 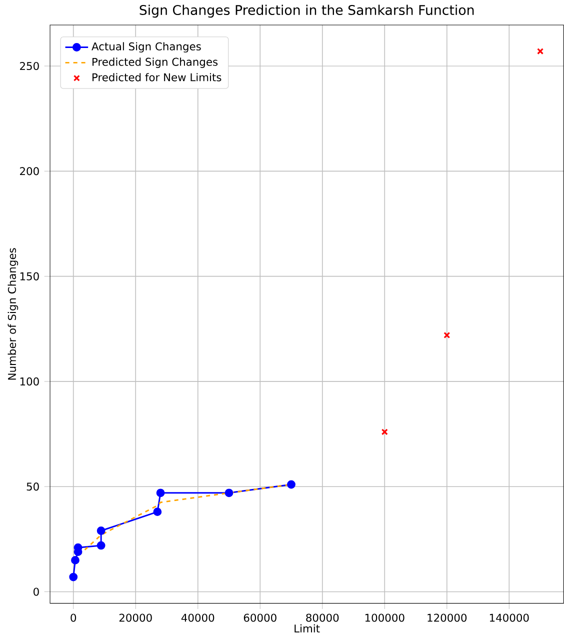 What do you see at coordinates (29, 66) in the screenshot?
I see `y-tick-label: 250` at bounding box center [29, 66].